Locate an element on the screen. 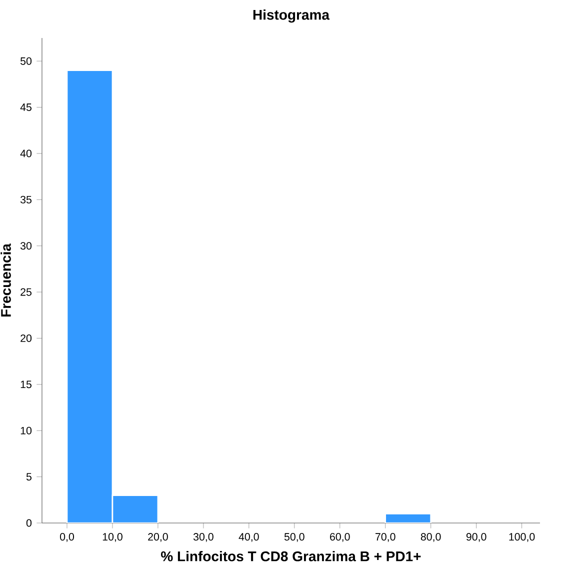 This screenshot has height=582, width=581. y-tick-label: 0 is located at coordinates (29, 523).